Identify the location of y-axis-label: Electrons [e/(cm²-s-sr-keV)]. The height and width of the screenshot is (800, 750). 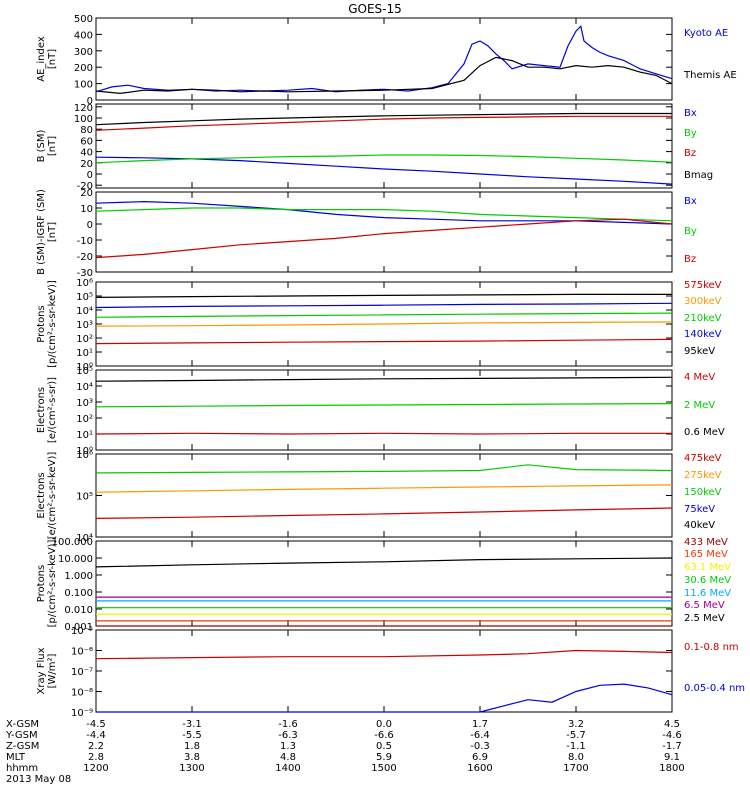
(47, 496).